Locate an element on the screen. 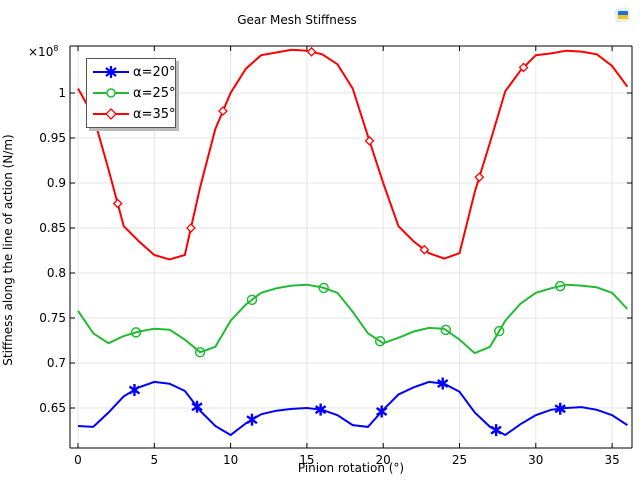  legend-item-alpha-25: α=25° is located at coordinates (134, 93).